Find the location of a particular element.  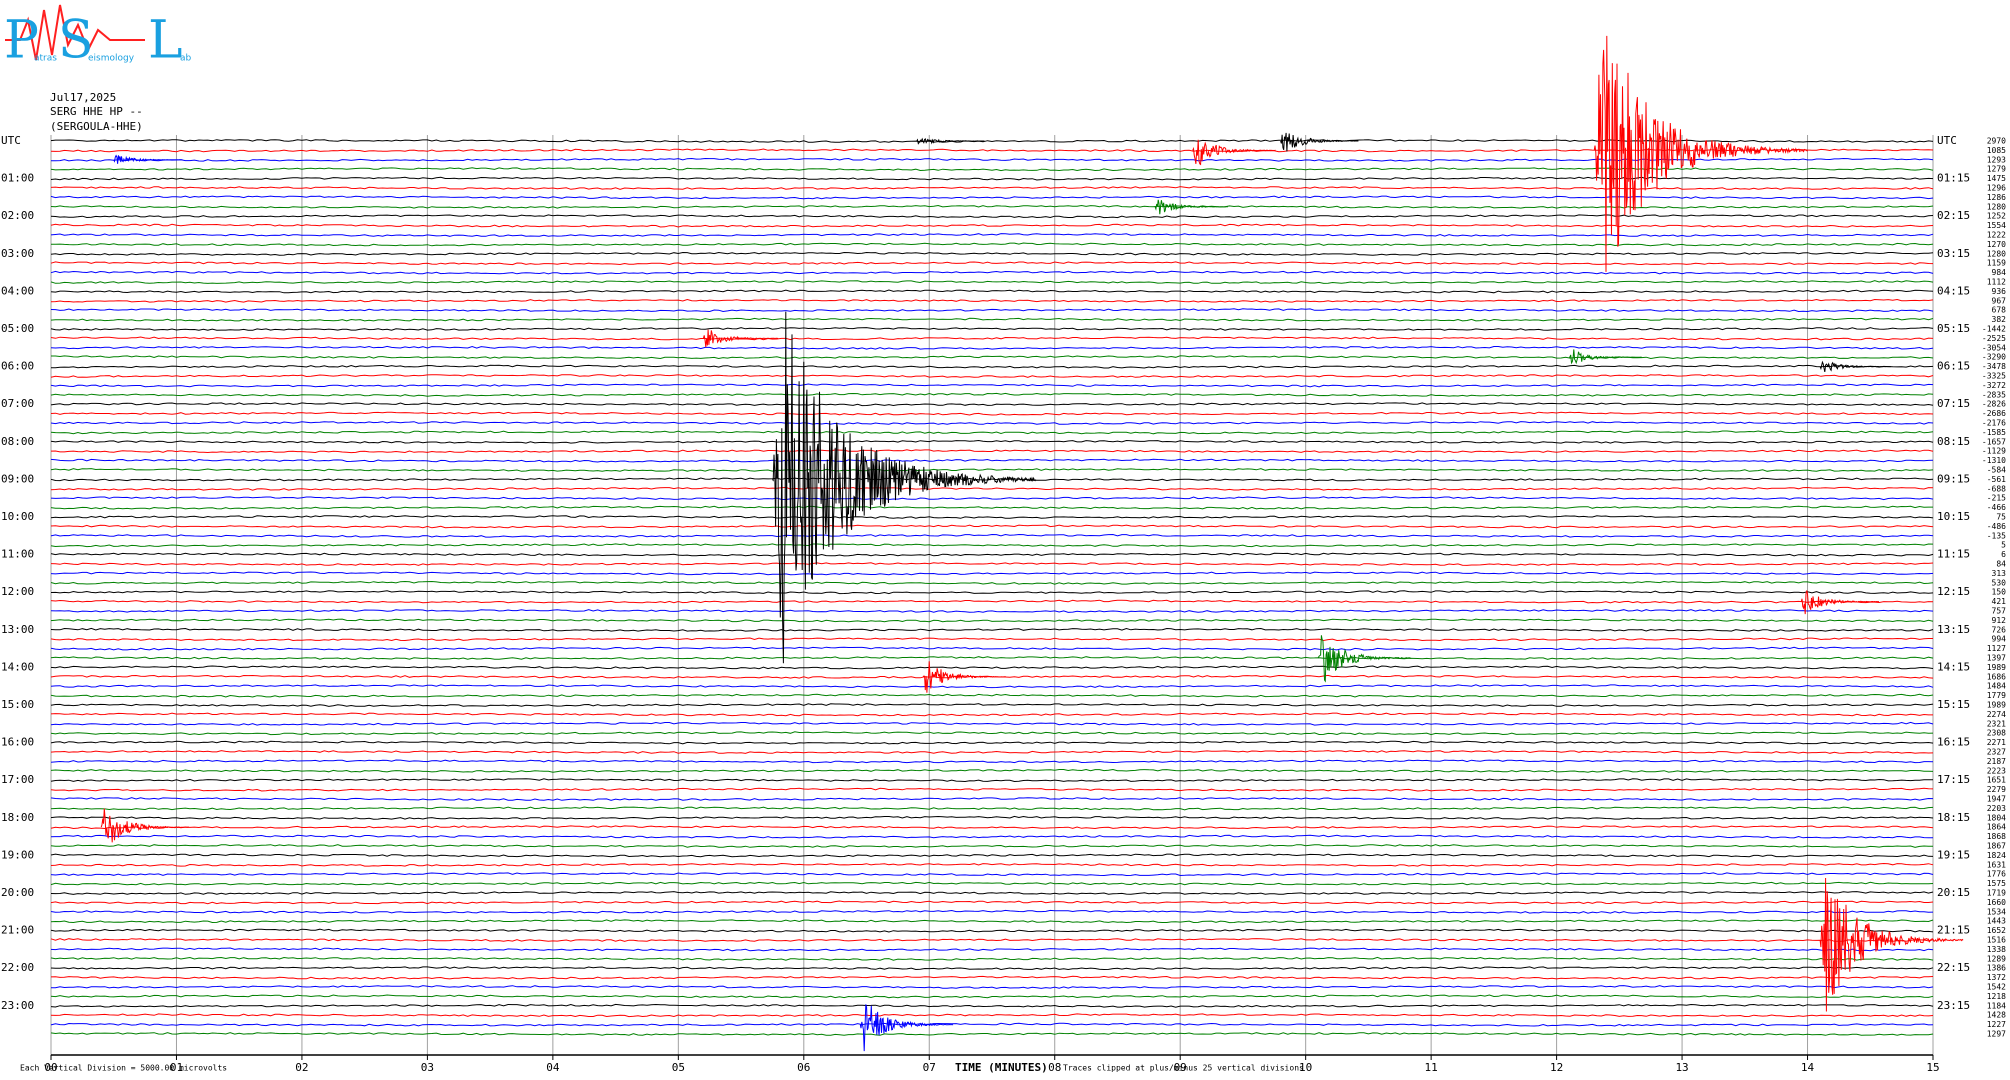

left-time-label: 08:00 is located at coordinates (17, 441).